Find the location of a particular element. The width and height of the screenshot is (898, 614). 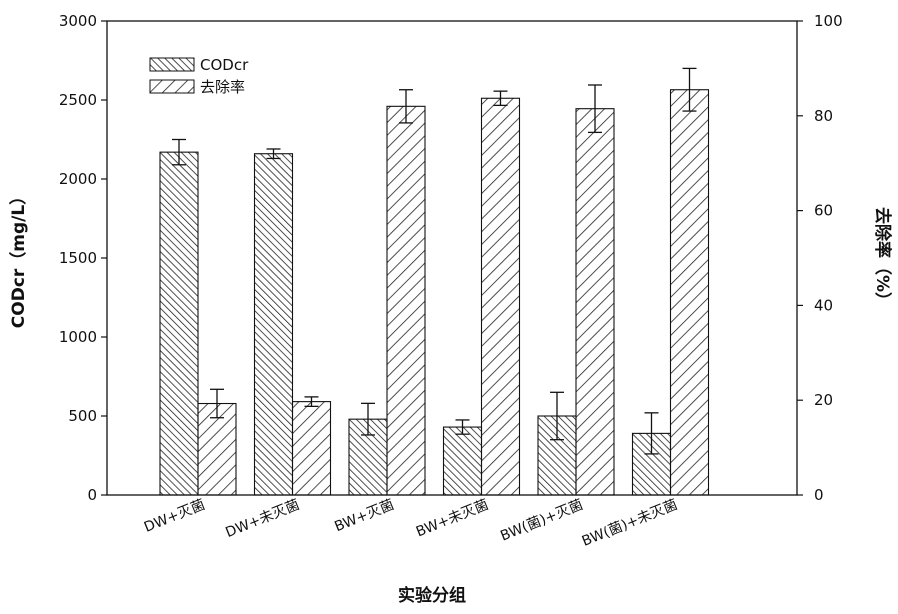

category-label: BW(菌)+灭菌 is located at coordinates (541, 521).